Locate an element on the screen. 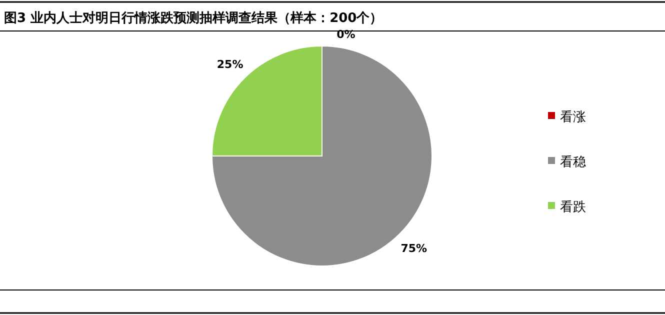  data-label: 25% is located at coordinates (230, 65).